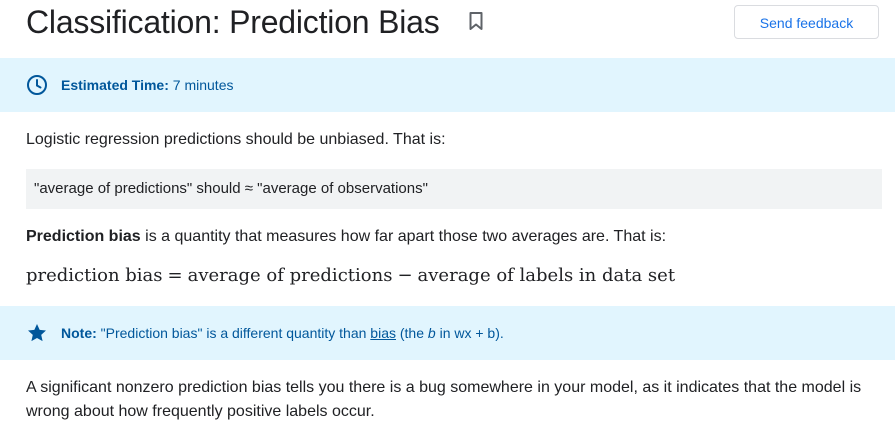 This screenshot has width=895, height=431. I want to click on note-italic-b: b, so click(431, 333).